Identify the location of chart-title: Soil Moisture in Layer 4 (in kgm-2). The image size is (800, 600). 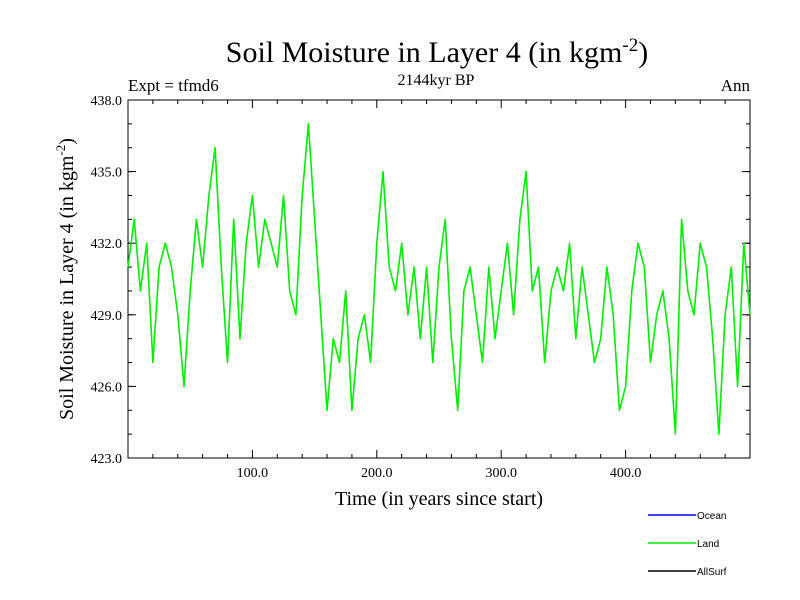
(437, 52).